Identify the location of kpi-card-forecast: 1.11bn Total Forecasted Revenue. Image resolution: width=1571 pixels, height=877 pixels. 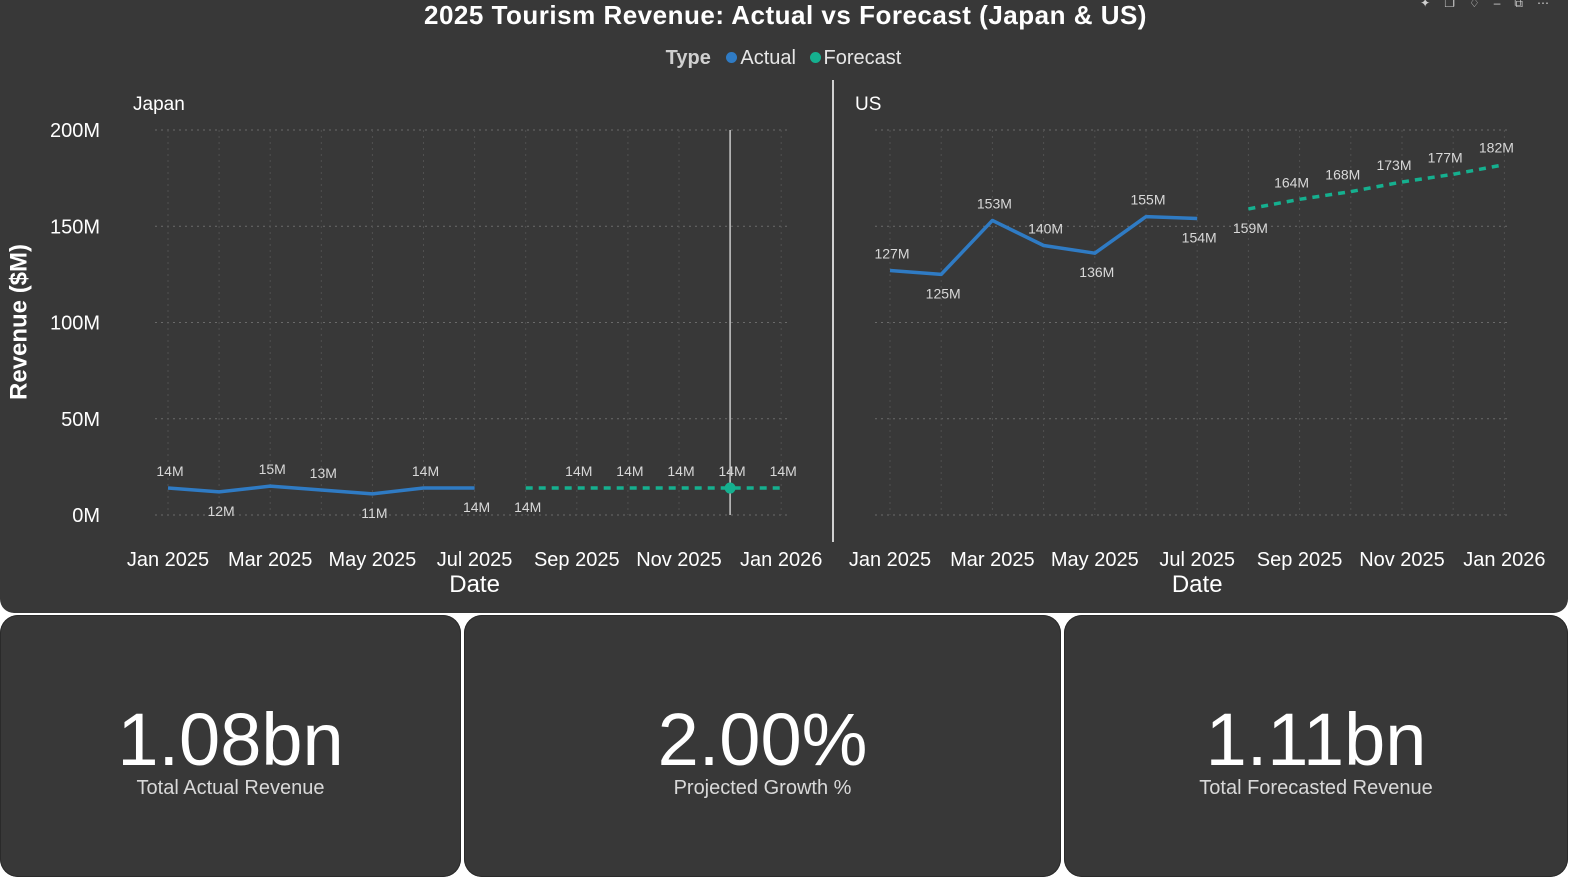
(1316, 746).